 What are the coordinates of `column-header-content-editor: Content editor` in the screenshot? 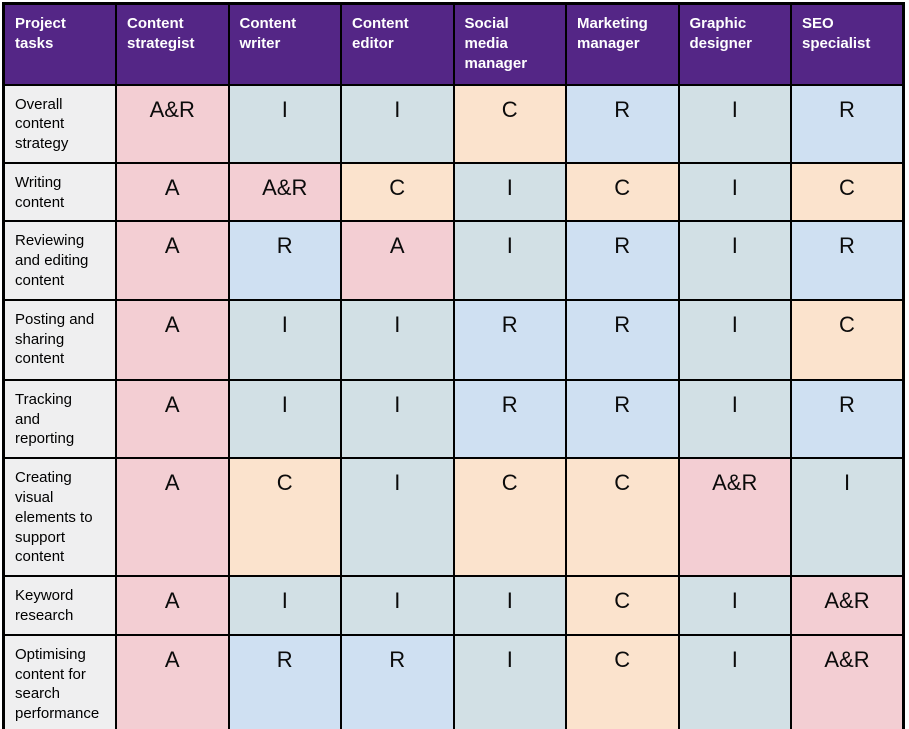 It's located at (397, 44).